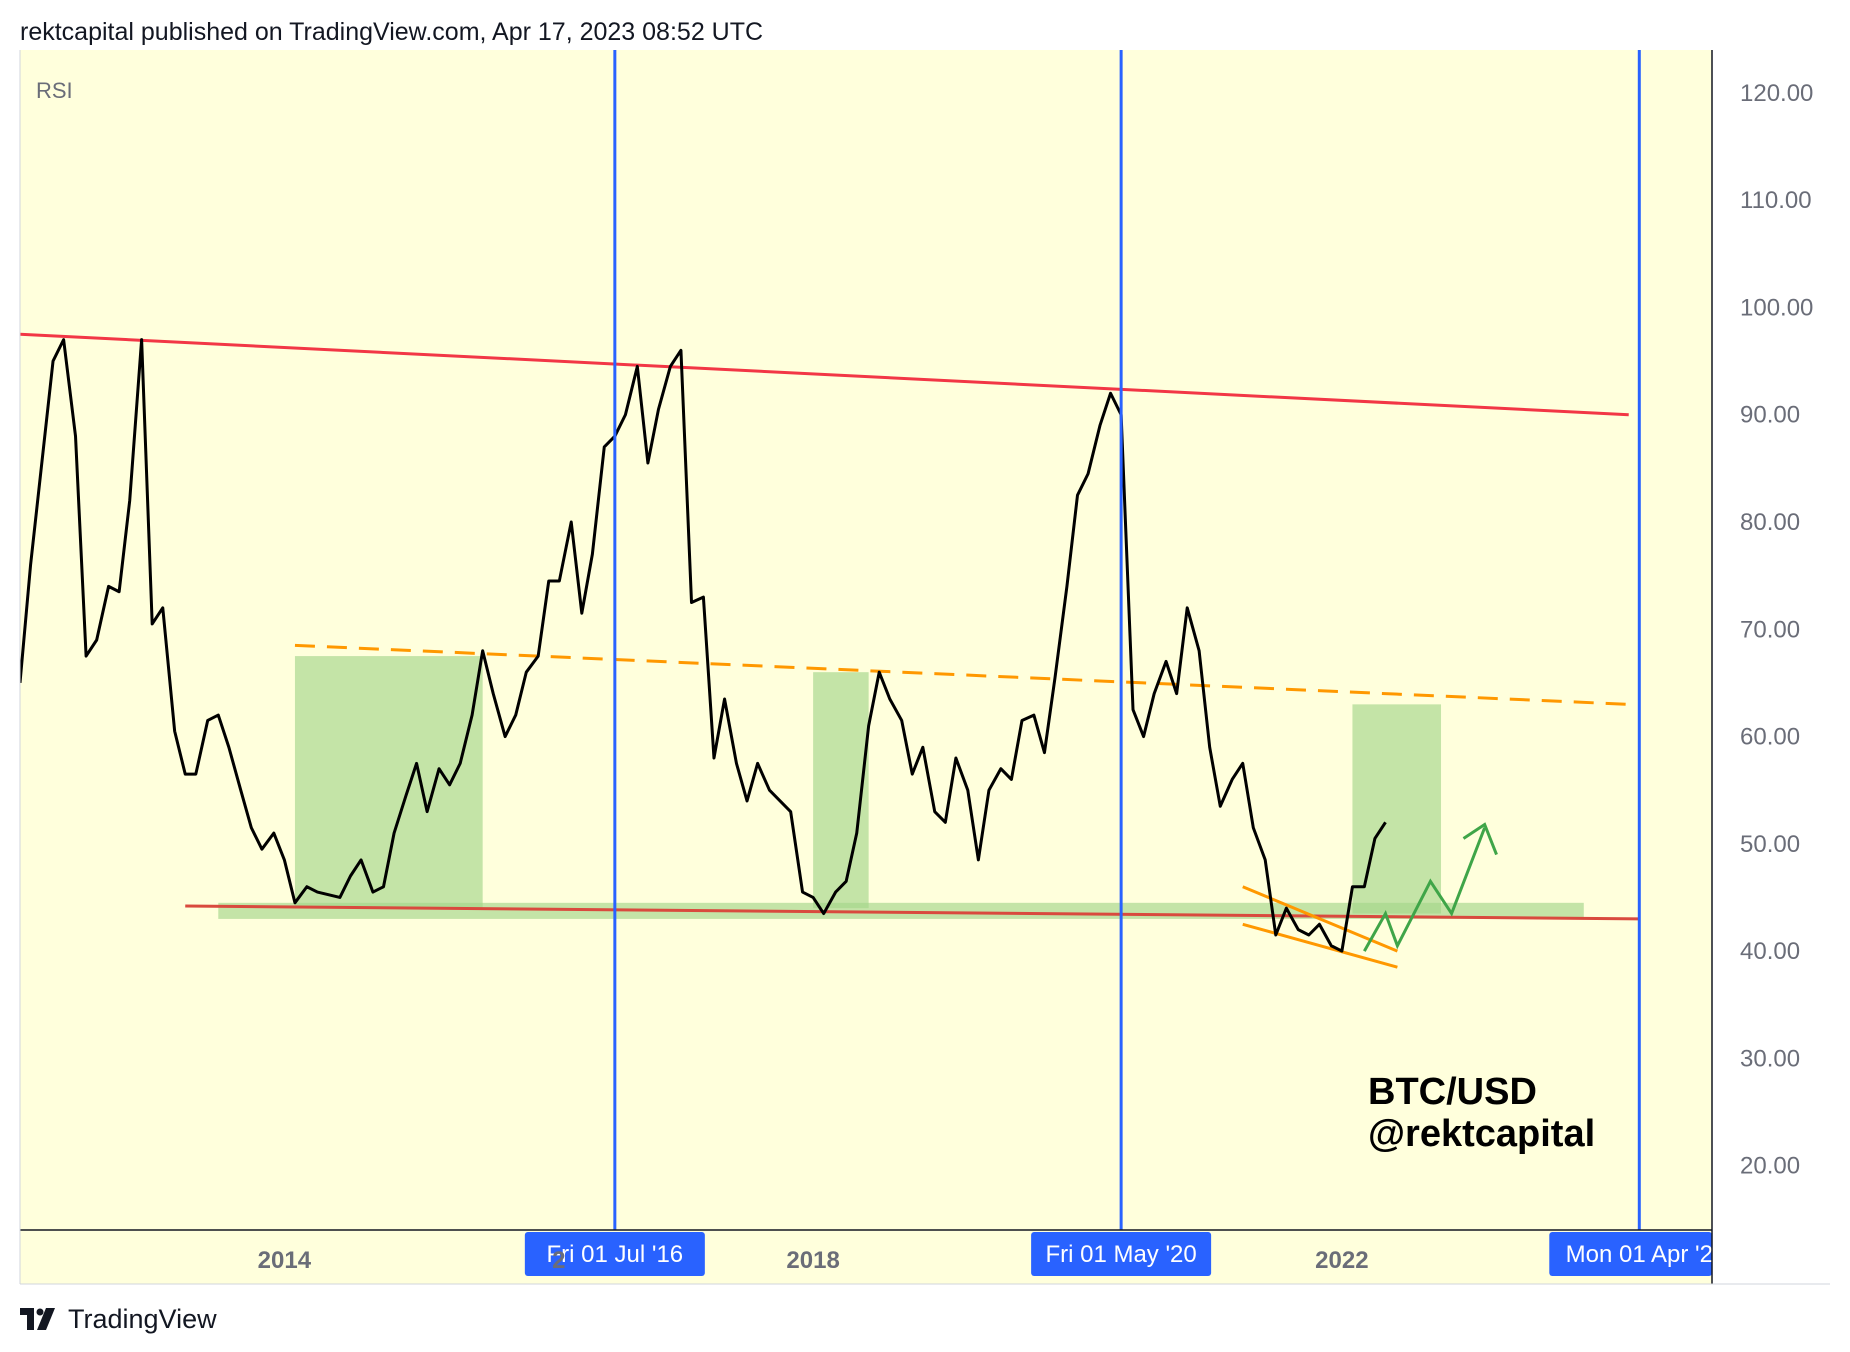 The width and height of the screenshot is (1850, 1352). I want to click on y-tick-label: 50.00, so click(1770, 844).